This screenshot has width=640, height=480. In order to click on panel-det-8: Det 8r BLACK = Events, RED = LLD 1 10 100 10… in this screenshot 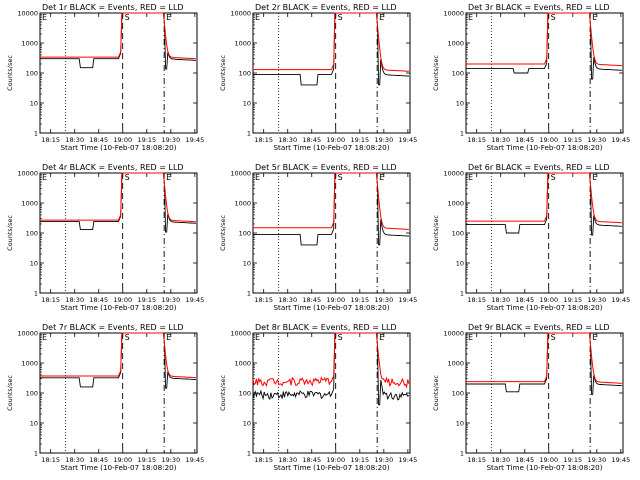, I will do `click(318, 397)`.